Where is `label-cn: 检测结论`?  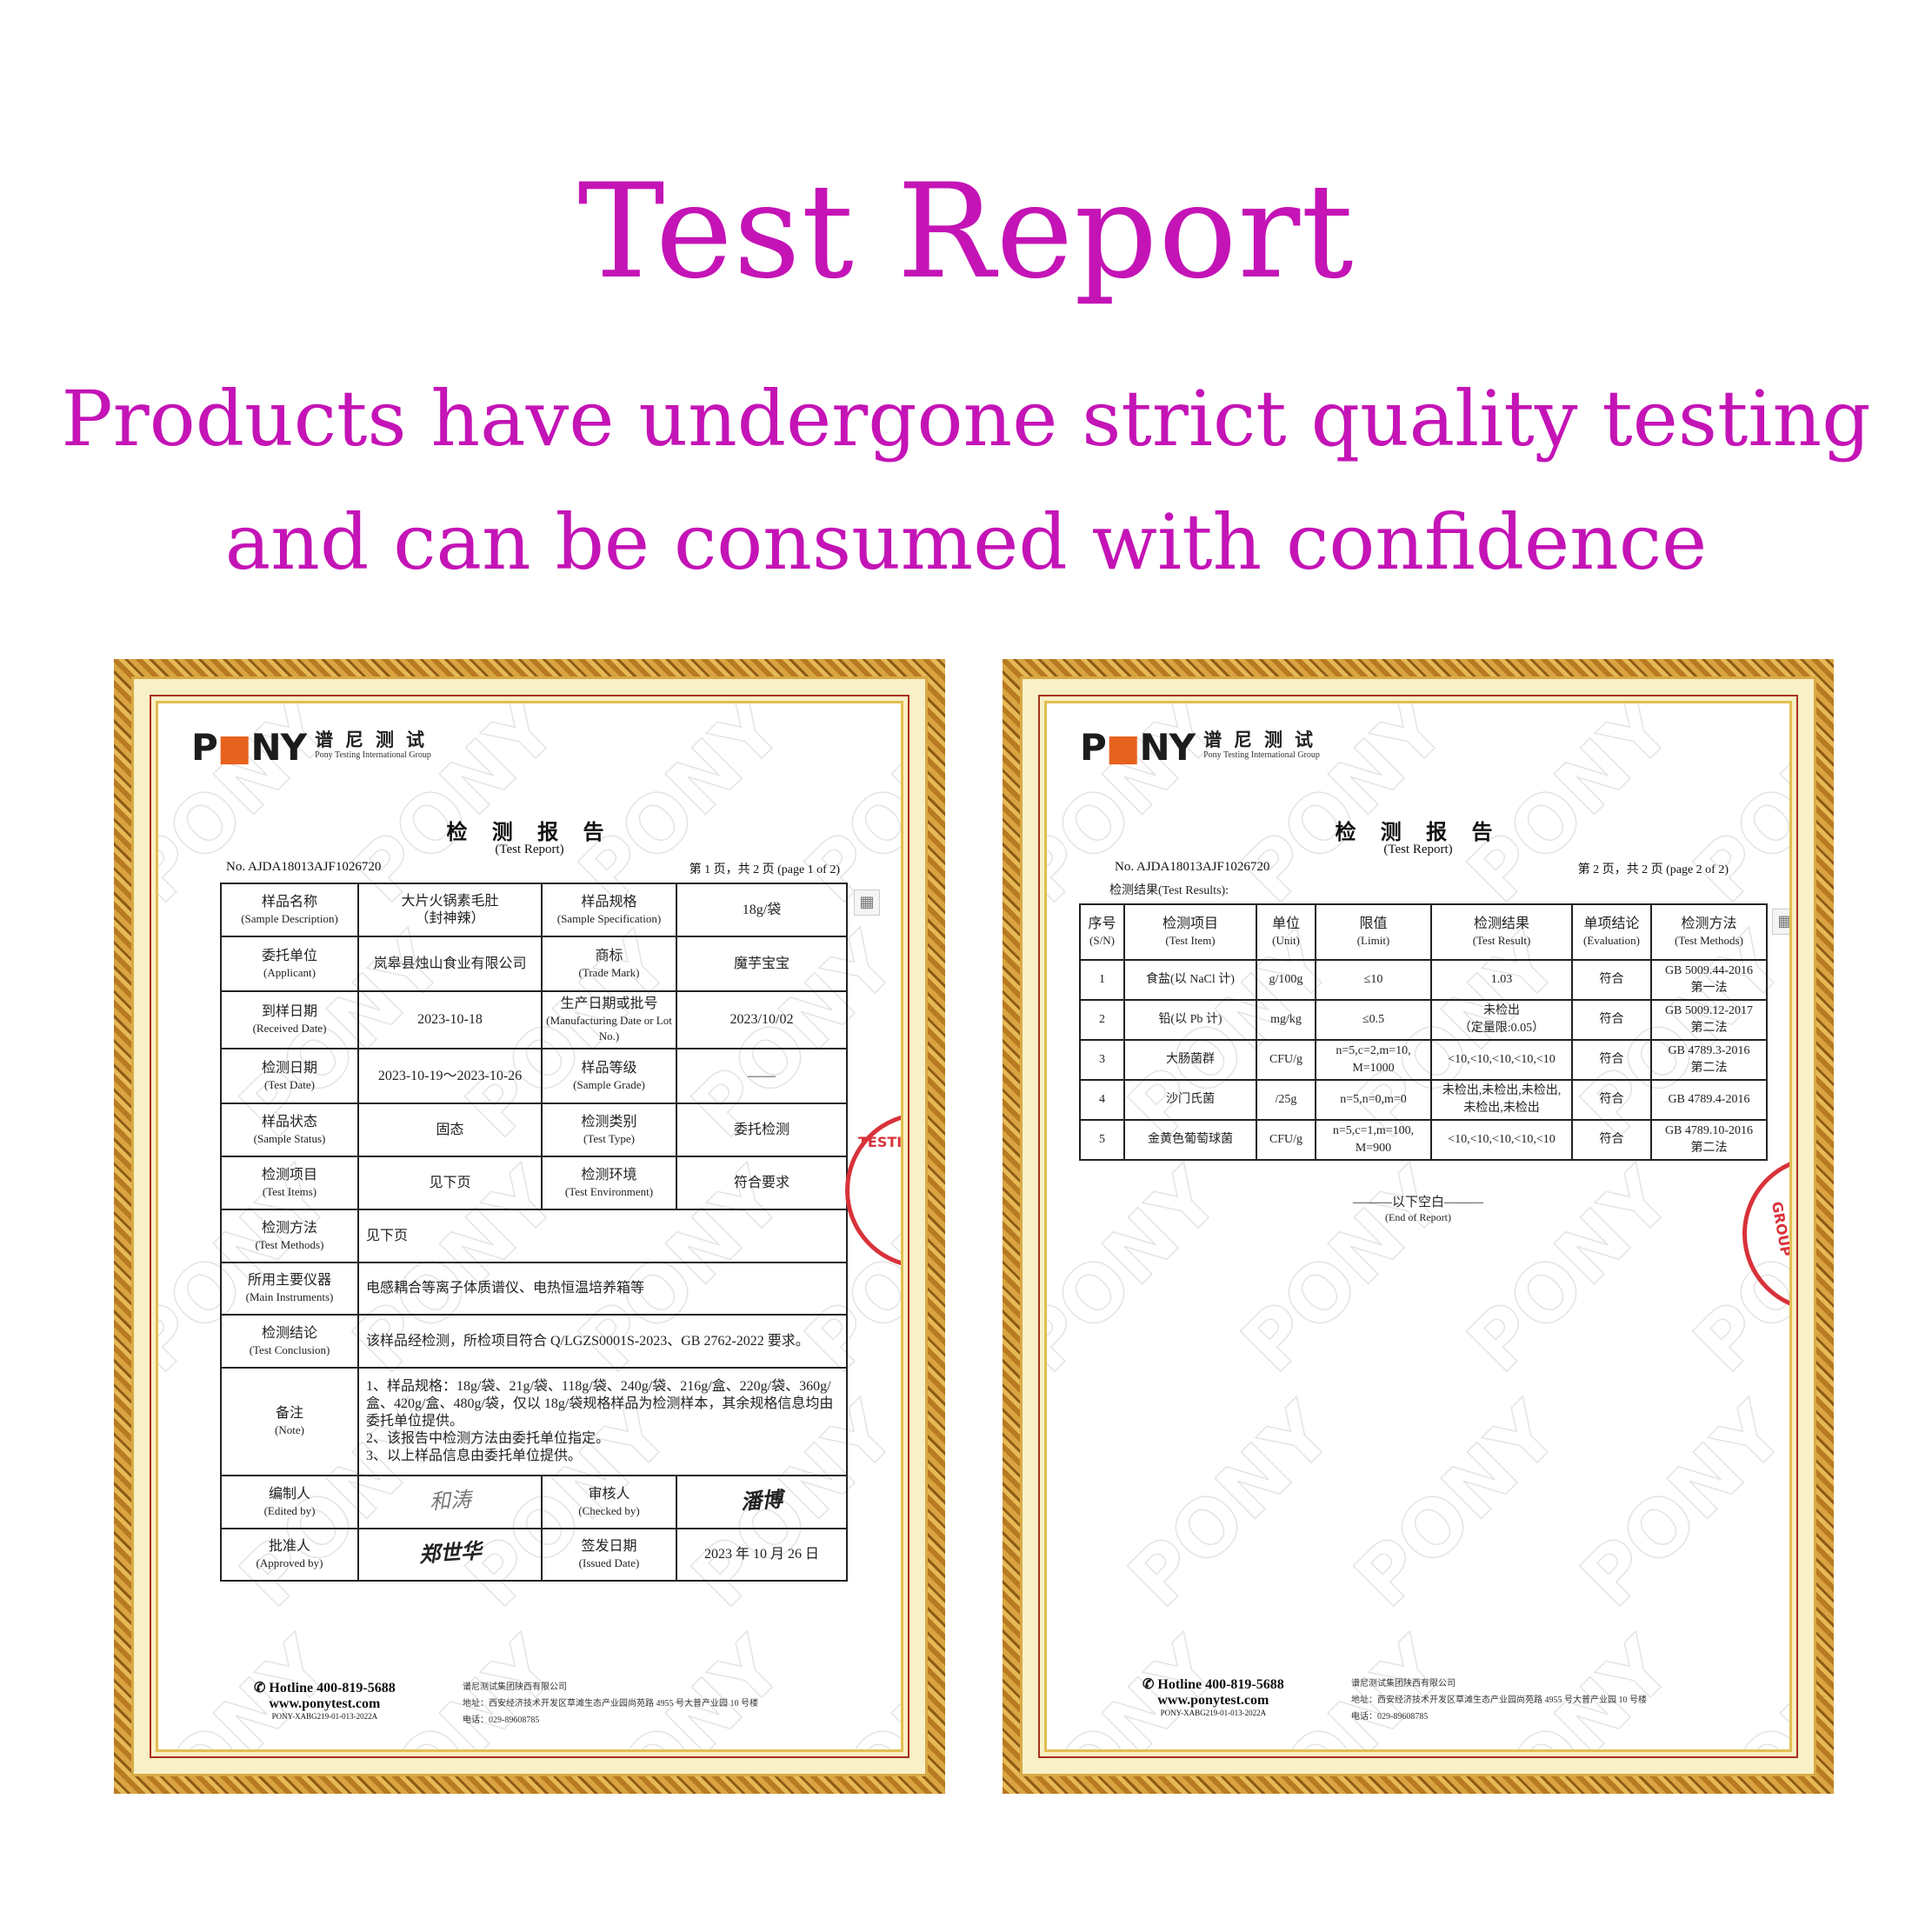
label-cn: 检测结论 is located at coordinates (289, 1333).